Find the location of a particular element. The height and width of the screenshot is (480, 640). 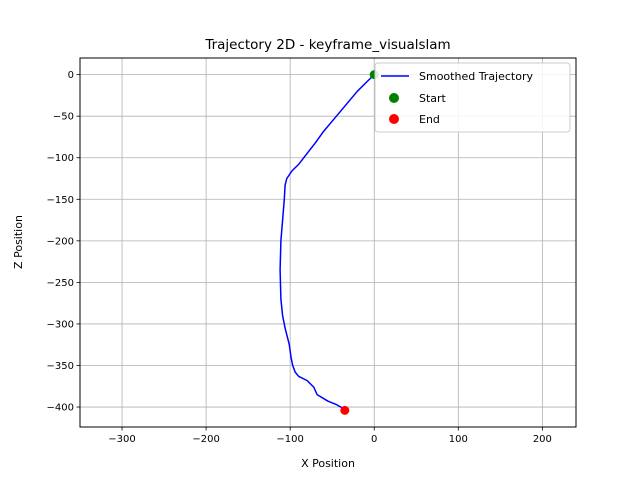

legend: Smoothed Trajectory Start End is located at coordinates (472, 97).